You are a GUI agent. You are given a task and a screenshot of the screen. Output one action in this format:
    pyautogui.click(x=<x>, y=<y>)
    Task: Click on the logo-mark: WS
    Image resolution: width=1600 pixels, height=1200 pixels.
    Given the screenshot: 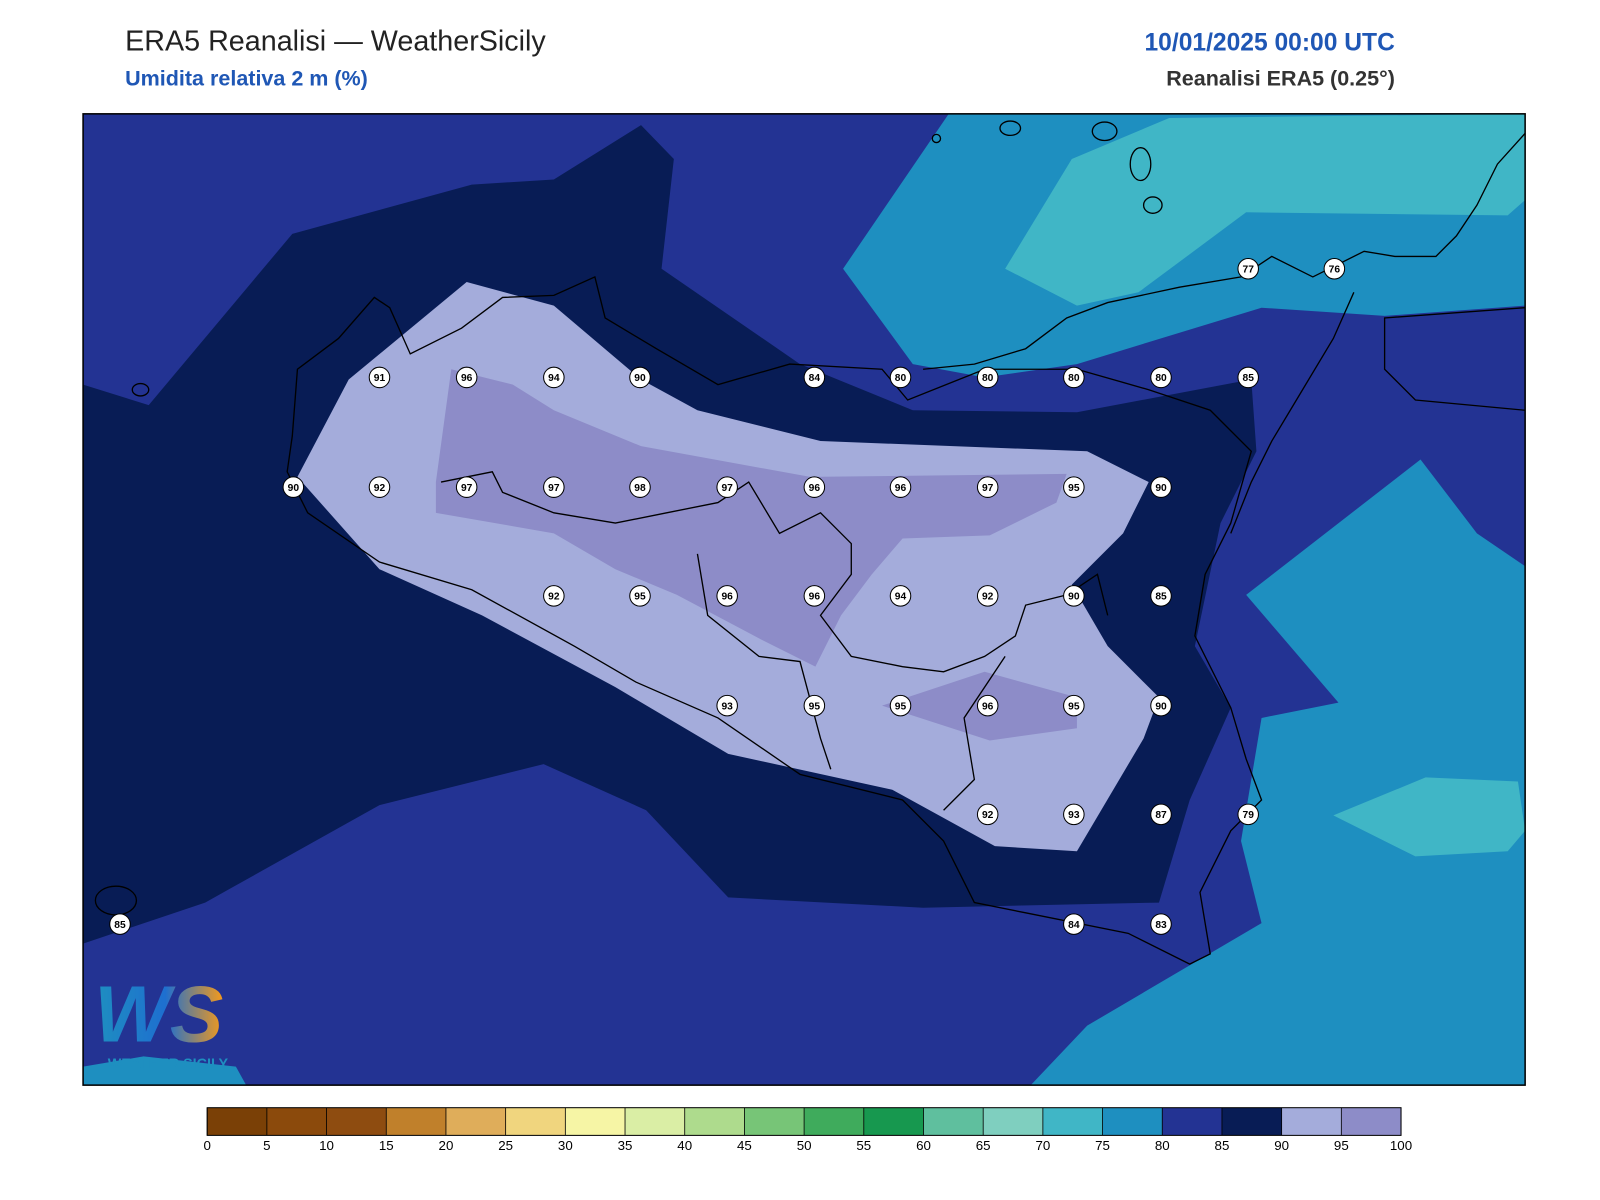 What is the action you would take?
    pyautogui.click(x=158, y=1014)
    